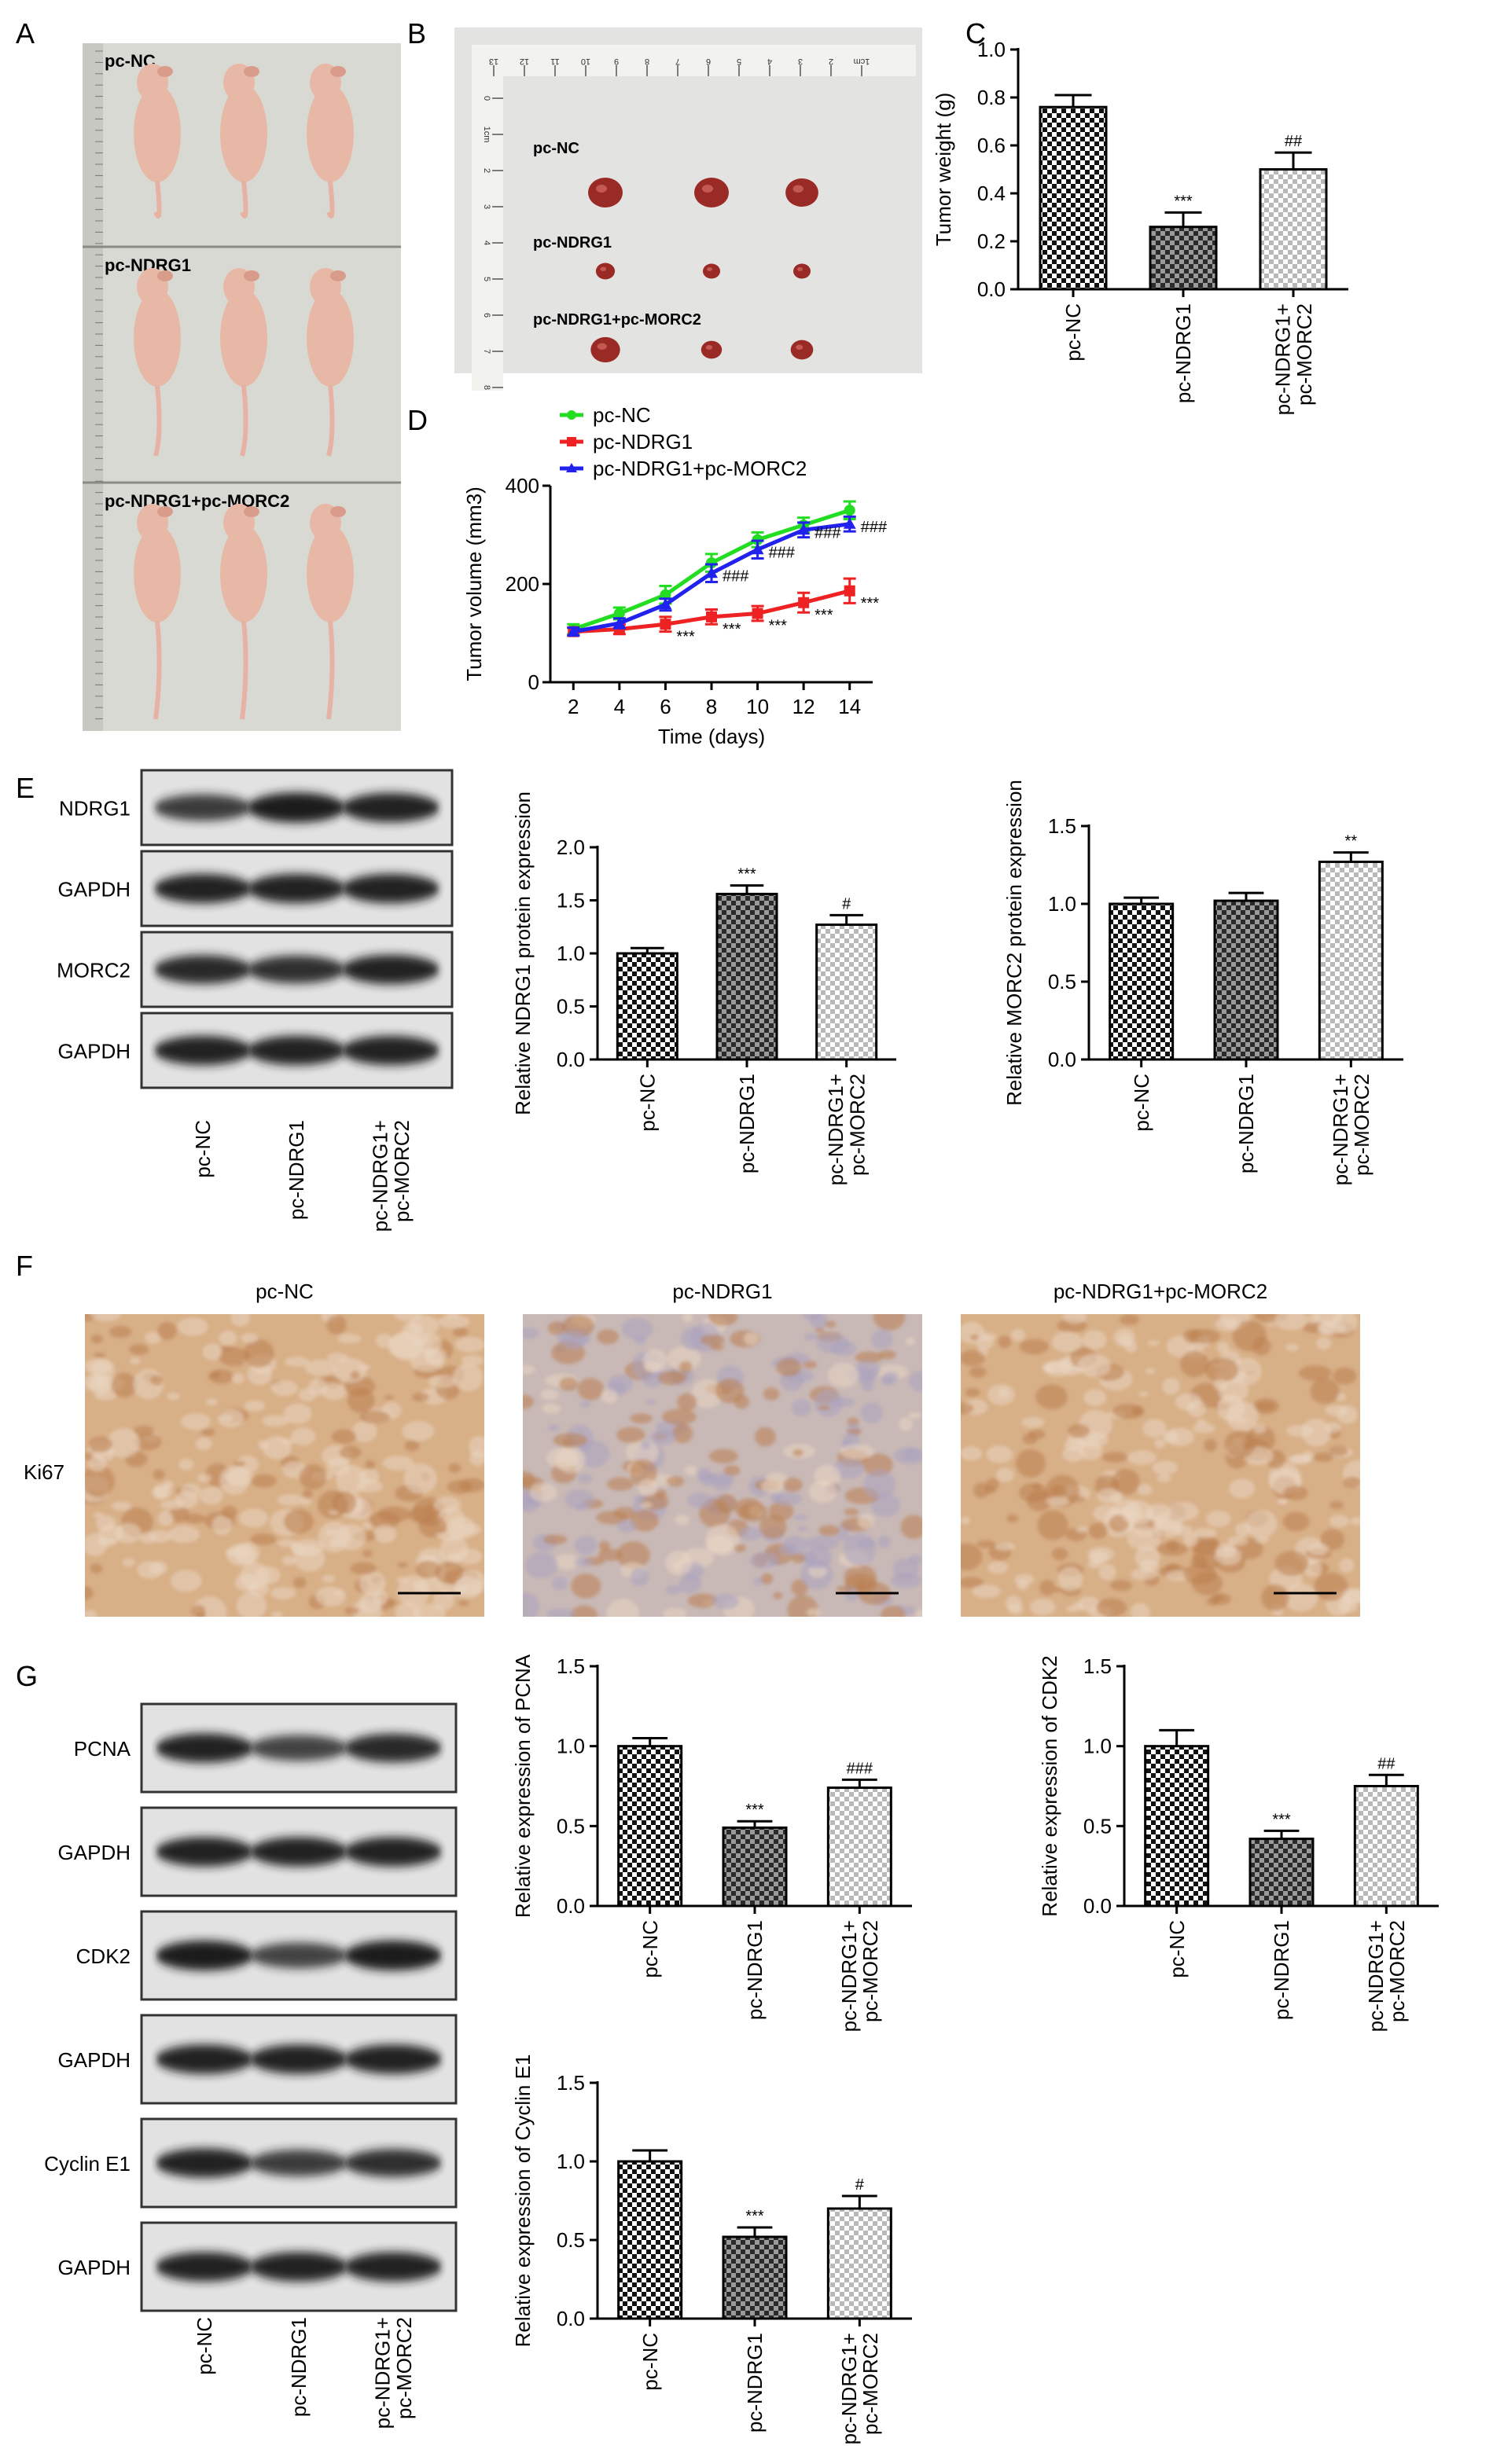 The image size is (1504, 2464). Describe the element at coordinates (707, 189) in the screenshot. I see `tumor-highlight` at that location.